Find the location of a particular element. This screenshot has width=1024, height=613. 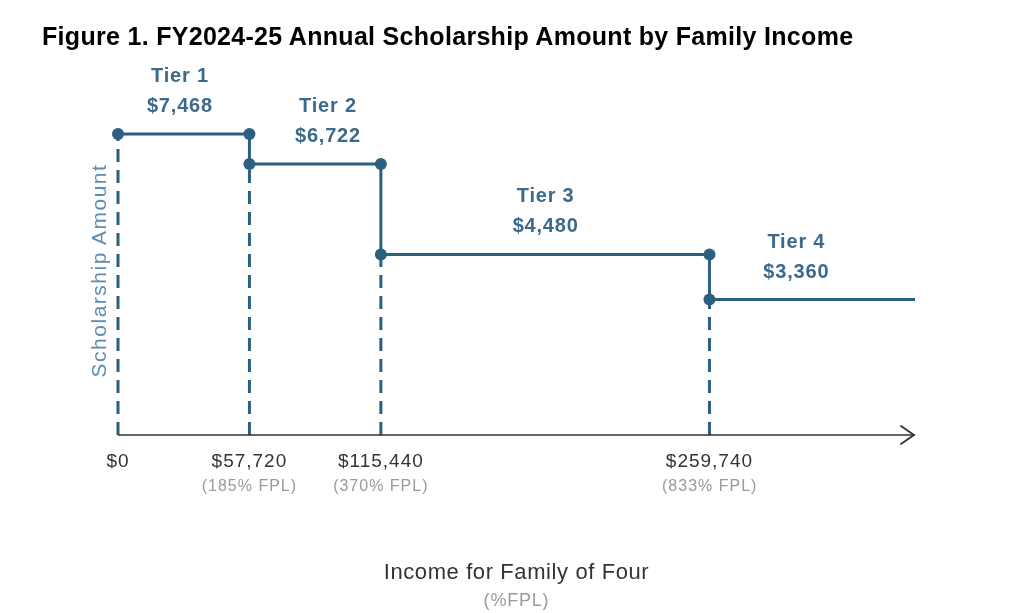

x-tick-label: $259,740 is located at coordinates (709, 460).